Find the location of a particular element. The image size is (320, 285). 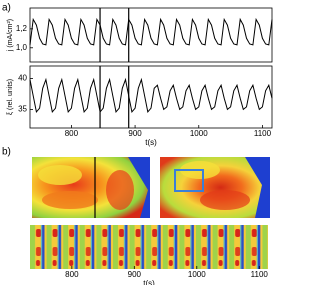

y-tick-label: 35 is located at coordinates (22, 109).